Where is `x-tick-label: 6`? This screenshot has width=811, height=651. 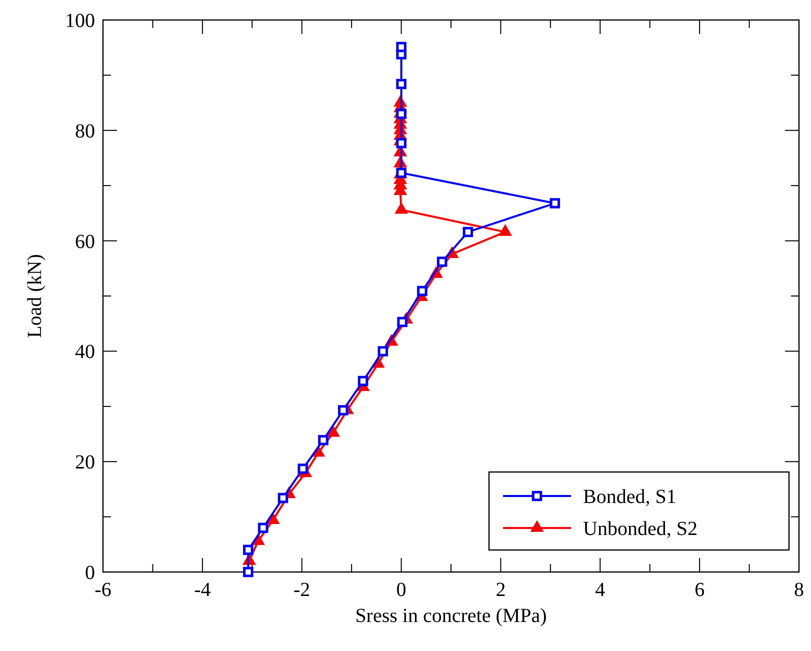
x-tick-label: 6 is located at coordinates (699, 590).